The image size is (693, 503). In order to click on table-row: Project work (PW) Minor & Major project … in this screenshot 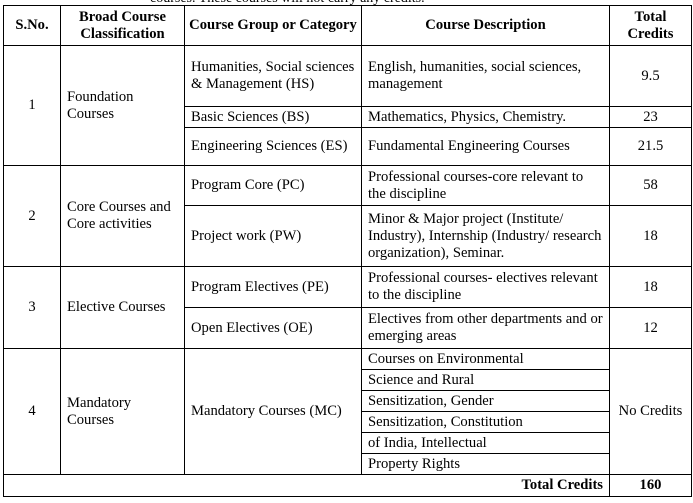, I will do `click(348, 236)`.